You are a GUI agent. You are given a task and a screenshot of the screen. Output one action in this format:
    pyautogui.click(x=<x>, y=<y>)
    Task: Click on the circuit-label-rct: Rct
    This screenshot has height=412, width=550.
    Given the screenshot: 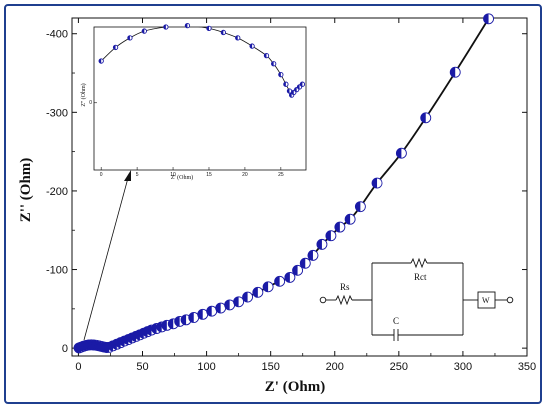 What is the action you would take?
    pyautogui.click(x=420, y=277)
    